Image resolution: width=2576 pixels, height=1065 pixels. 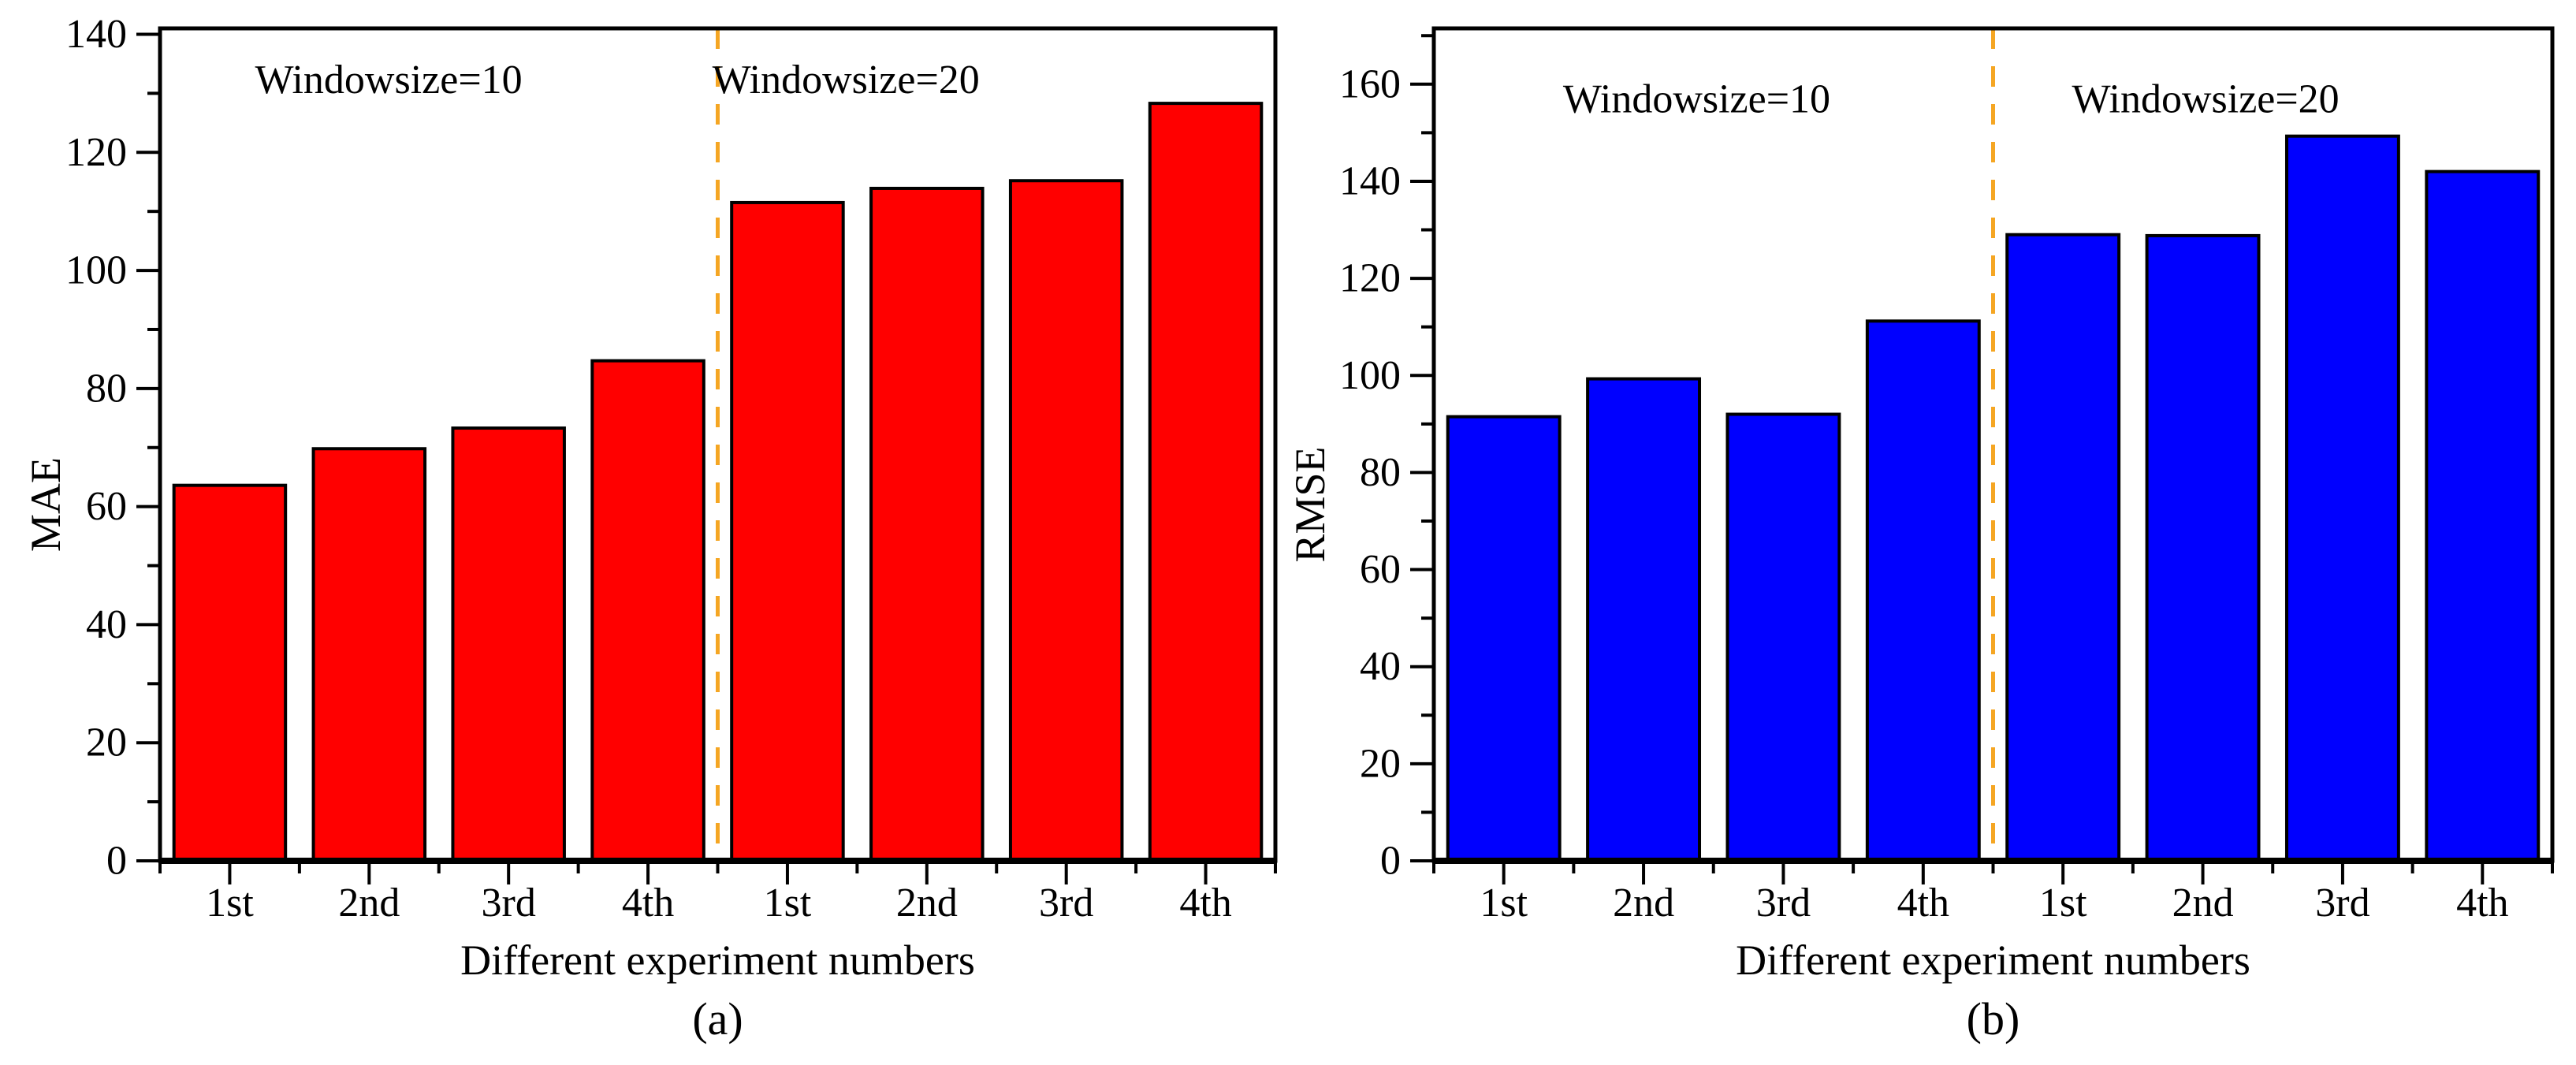 I want to click on annotation-panel-a-0: Windowsize=10, so click(x=388, y=80).